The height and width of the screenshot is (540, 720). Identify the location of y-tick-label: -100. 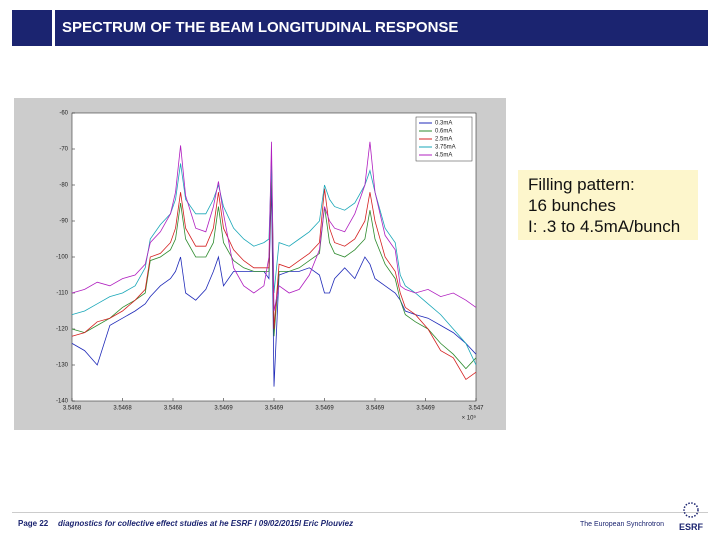
(62, 258).